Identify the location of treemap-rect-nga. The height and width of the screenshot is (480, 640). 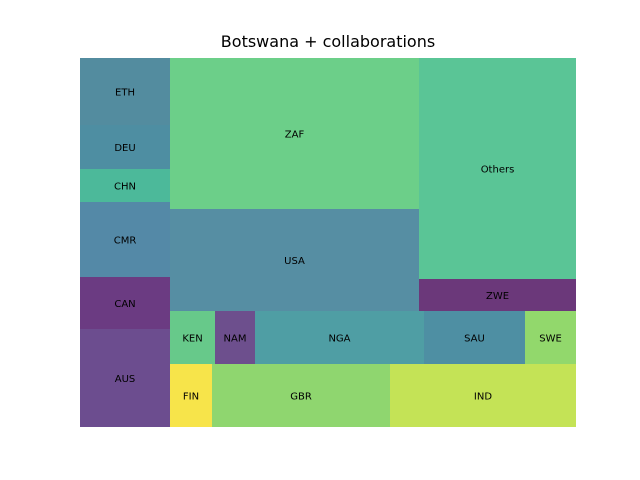
(339, 337).